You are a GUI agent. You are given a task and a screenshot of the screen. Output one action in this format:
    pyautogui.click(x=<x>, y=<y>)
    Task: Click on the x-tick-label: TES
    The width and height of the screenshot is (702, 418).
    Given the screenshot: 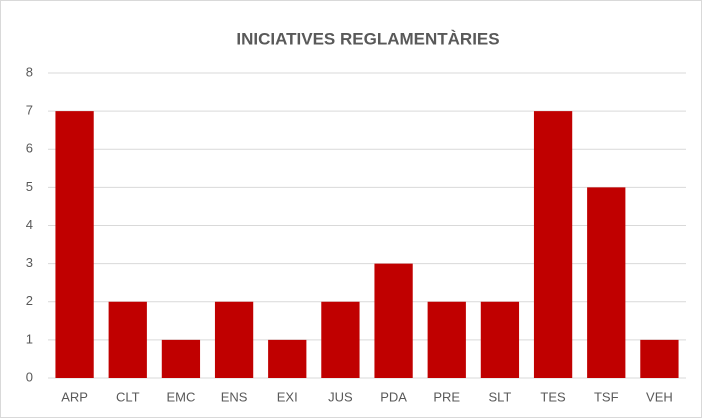 What is the action you would take?
    pyautogui.click(x=553, y=396)
    